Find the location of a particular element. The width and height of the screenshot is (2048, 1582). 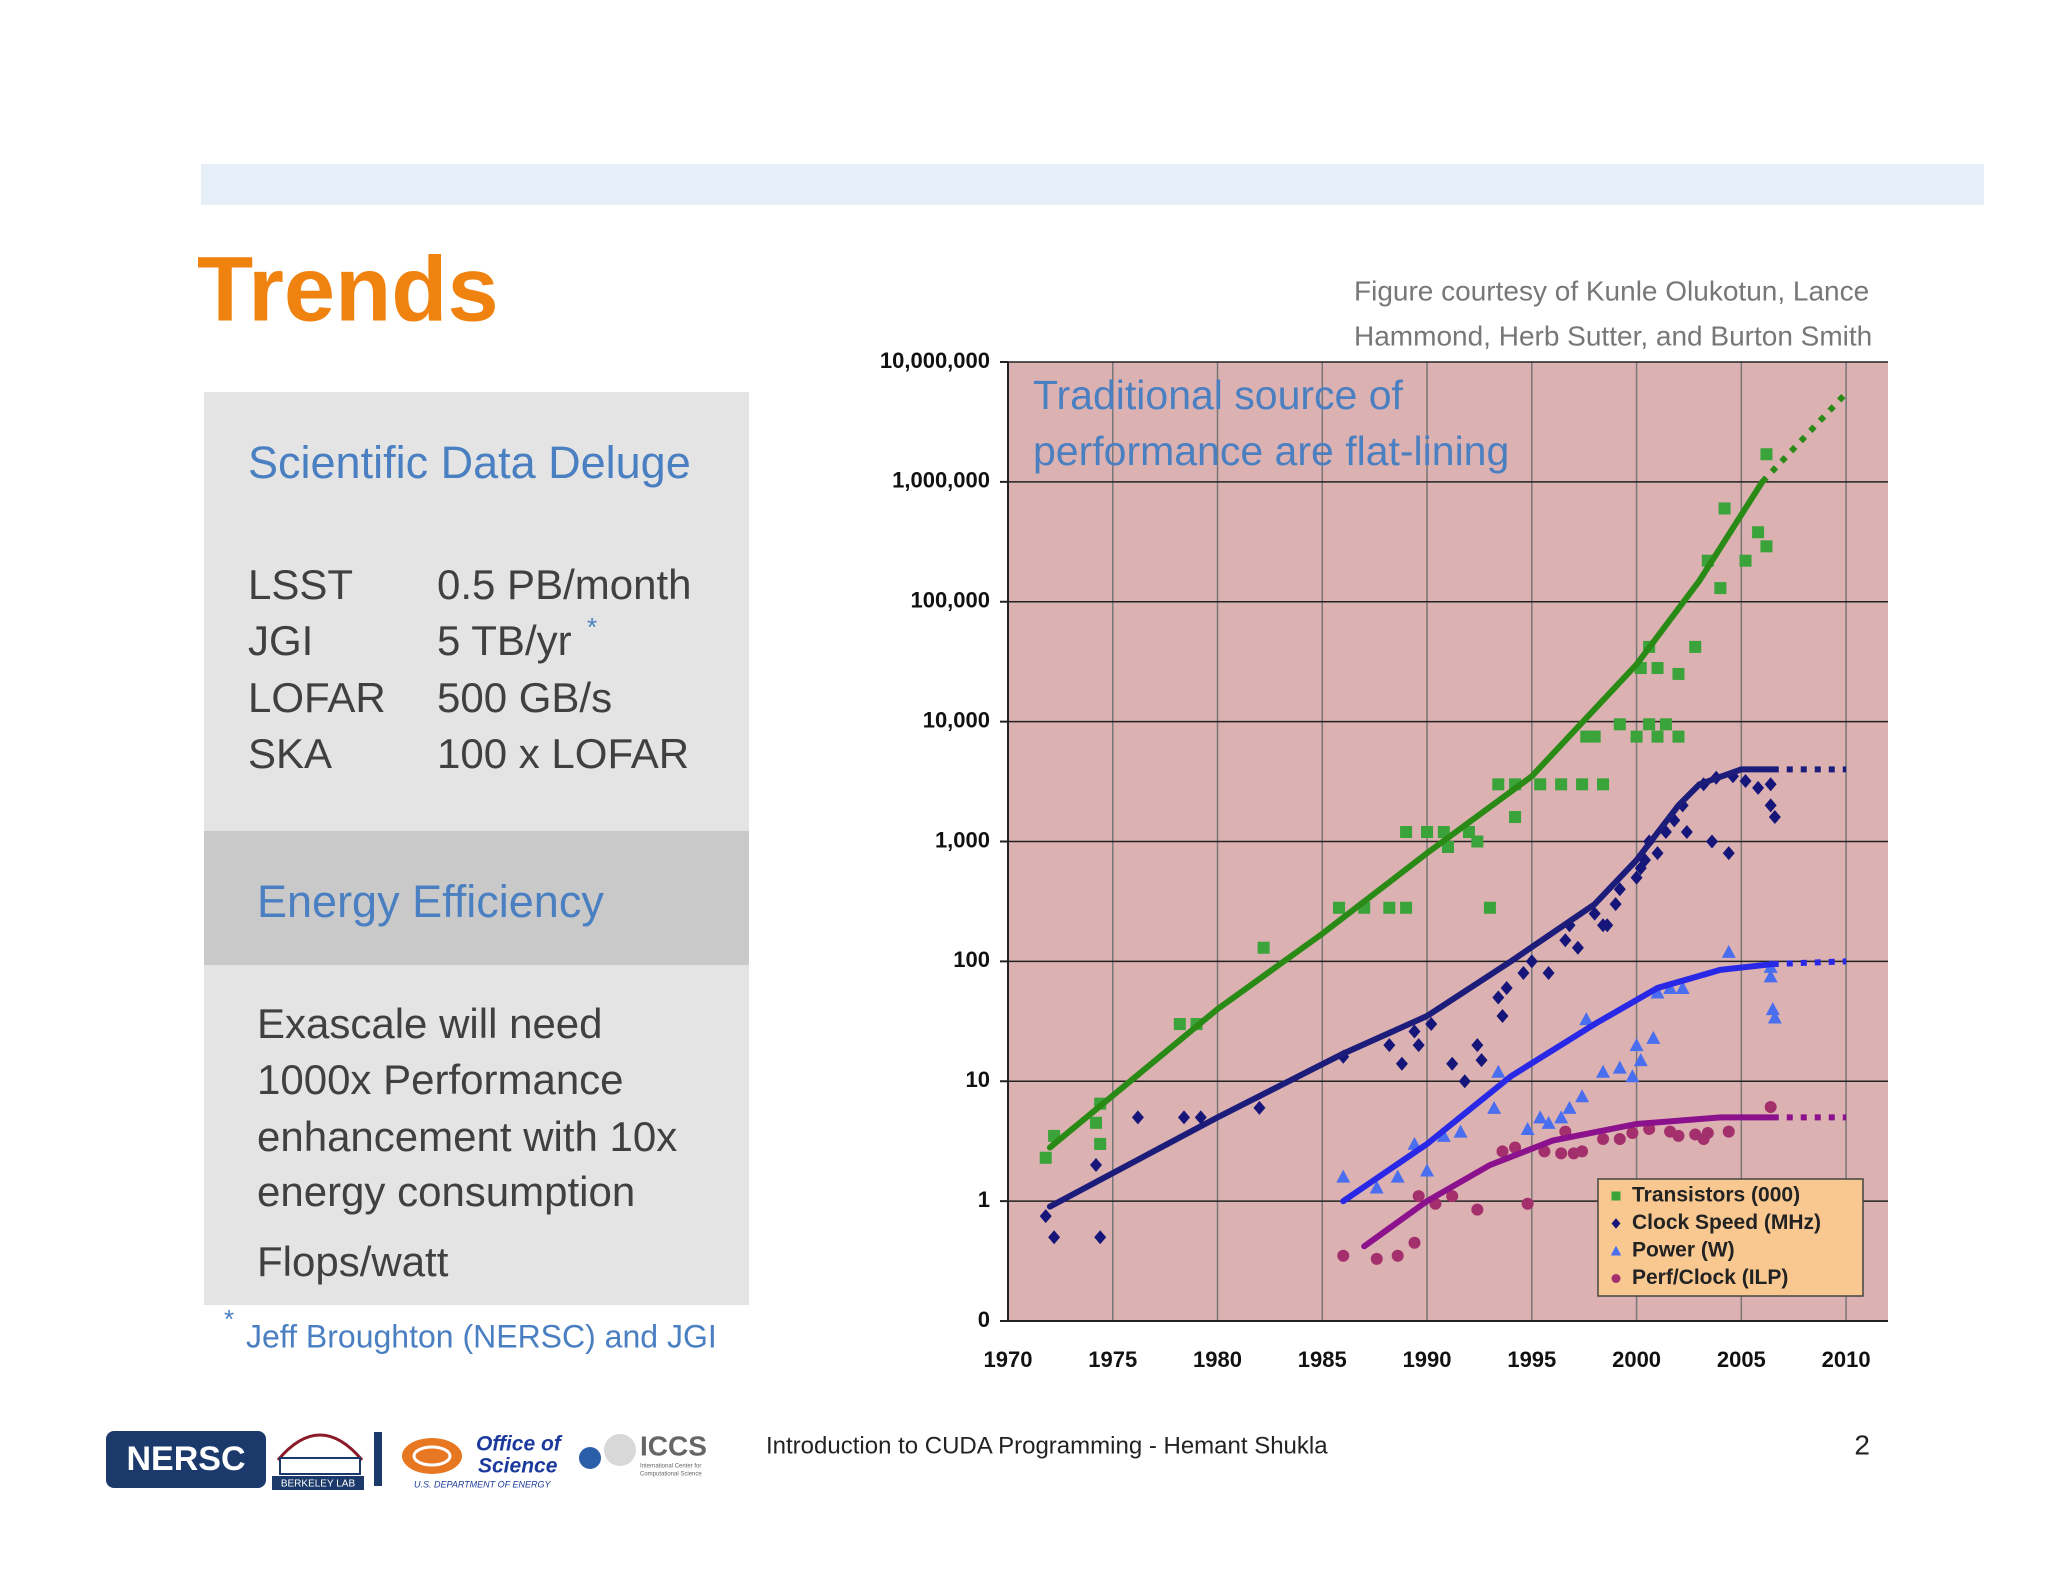

legend-label: Transistors (000) is located at coordinates (1716, 1195).